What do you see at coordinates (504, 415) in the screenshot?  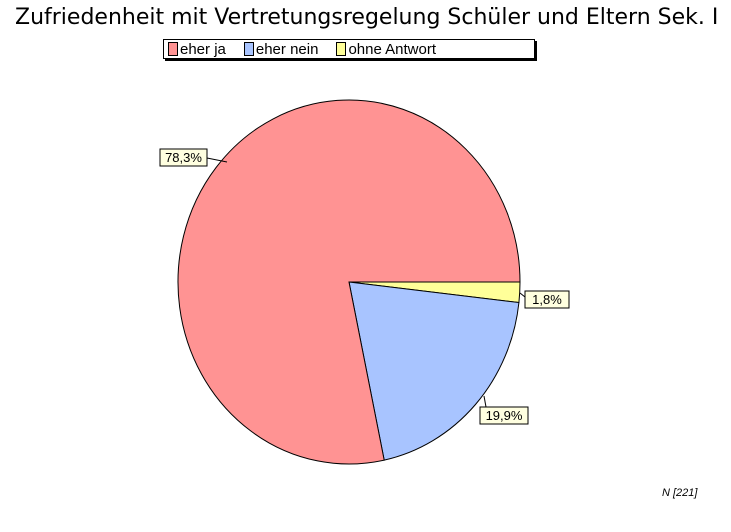 I see `slice-label-text-eher-nein: 19,9%` at bounding box center [504, 415].